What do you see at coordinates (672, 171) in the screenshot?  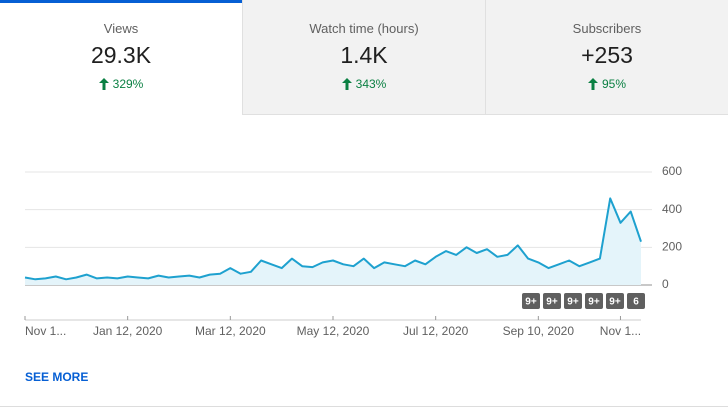 I see `y-tick-label: 600` at bounding box center [672, 171].